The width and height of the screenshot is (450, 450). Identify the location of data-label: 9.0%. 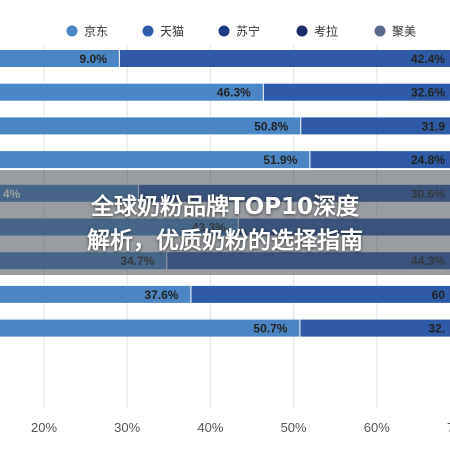
(94, 59).